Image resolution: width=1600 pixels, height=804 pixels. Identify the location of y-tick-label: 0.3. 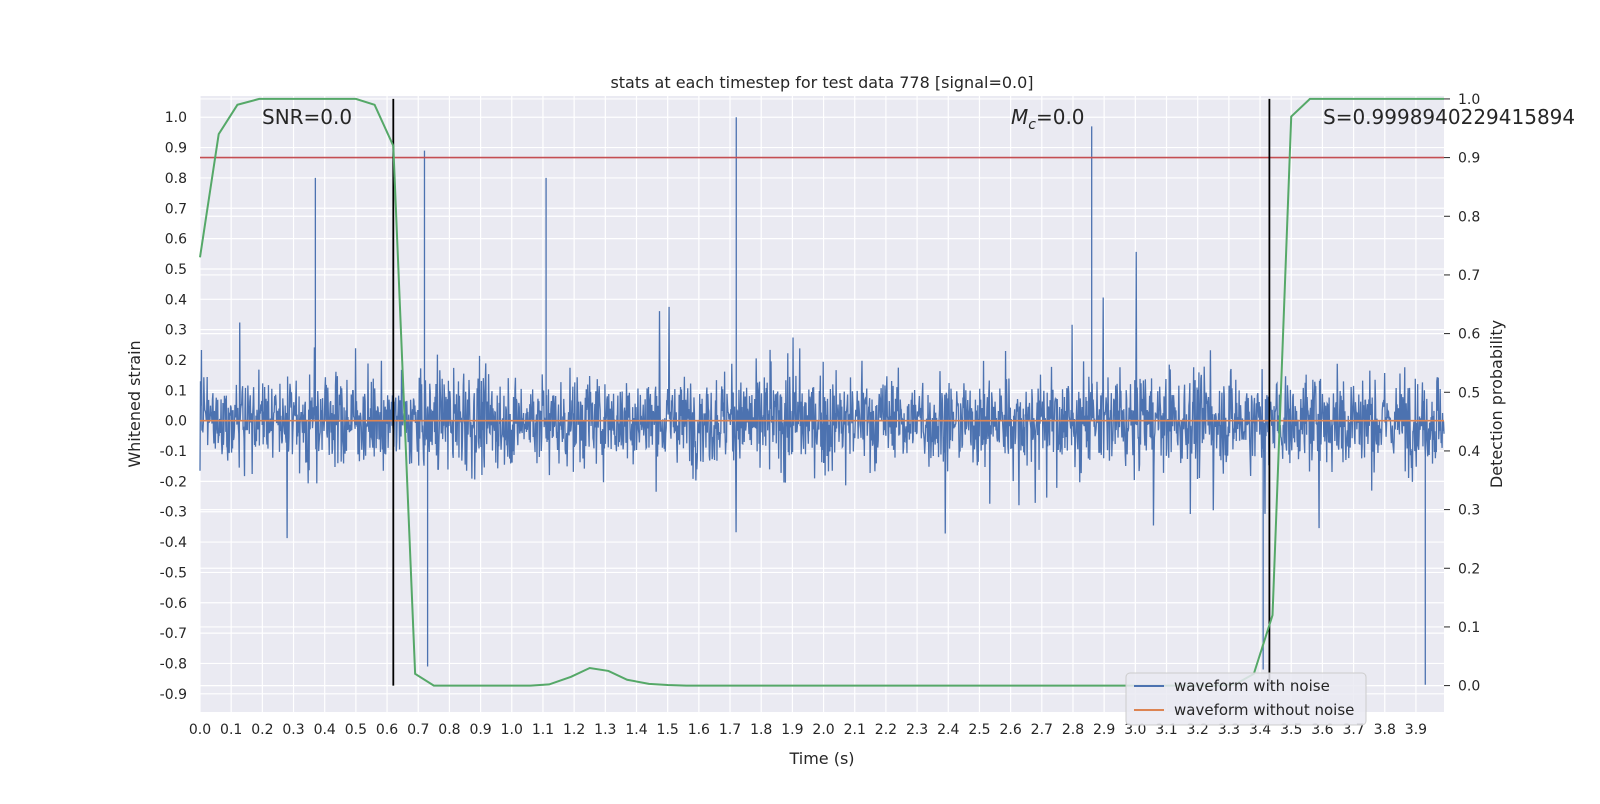
(176, 331).